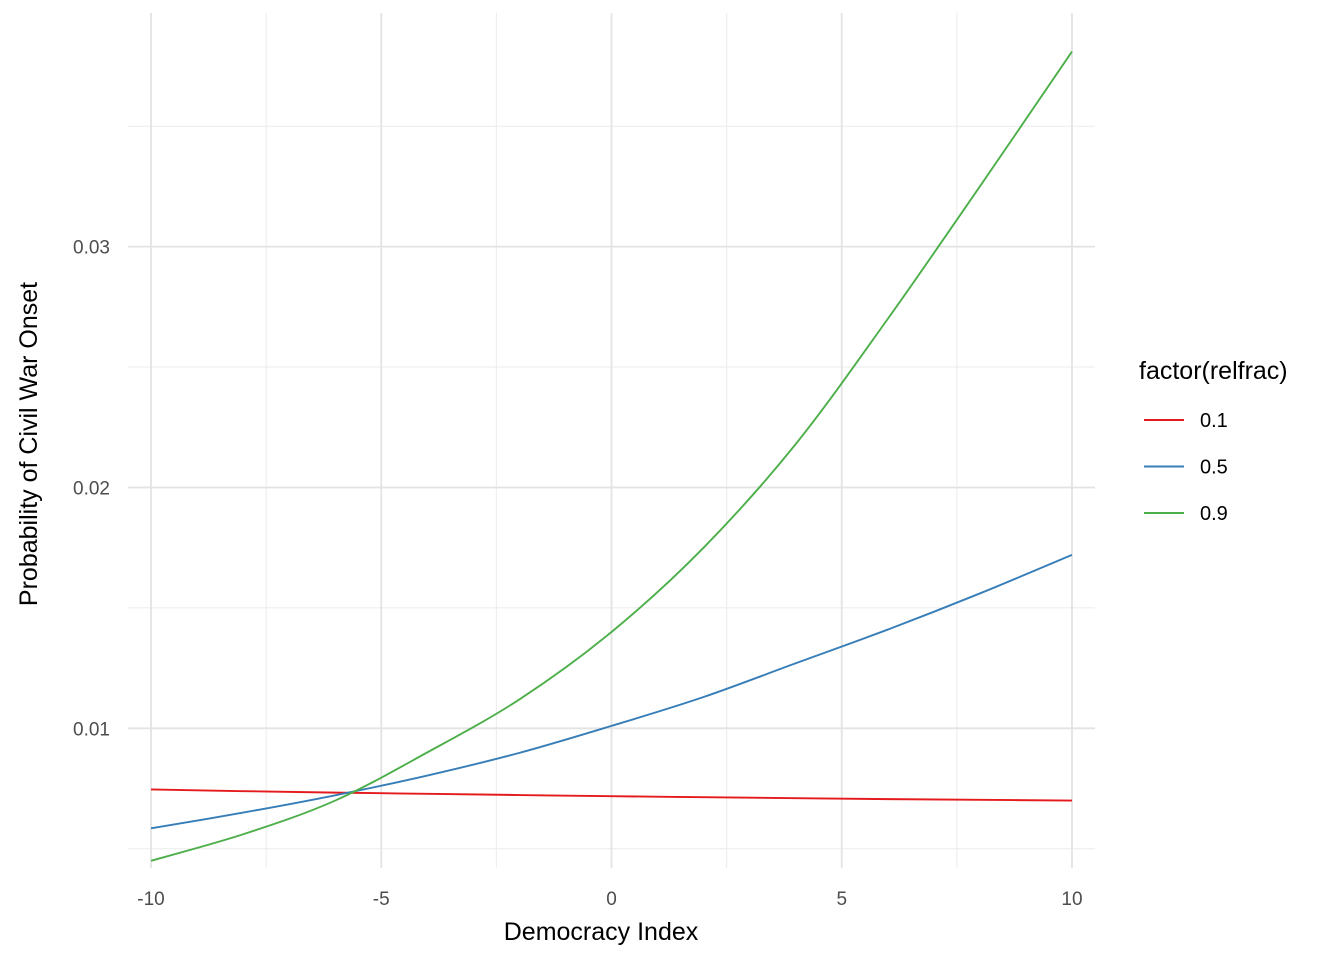 The width and height of the screenshot is (1344, 960). Describe the element at coordinates (381, 899) in the screenshot. I see `x-tick-label: -5` at that location.